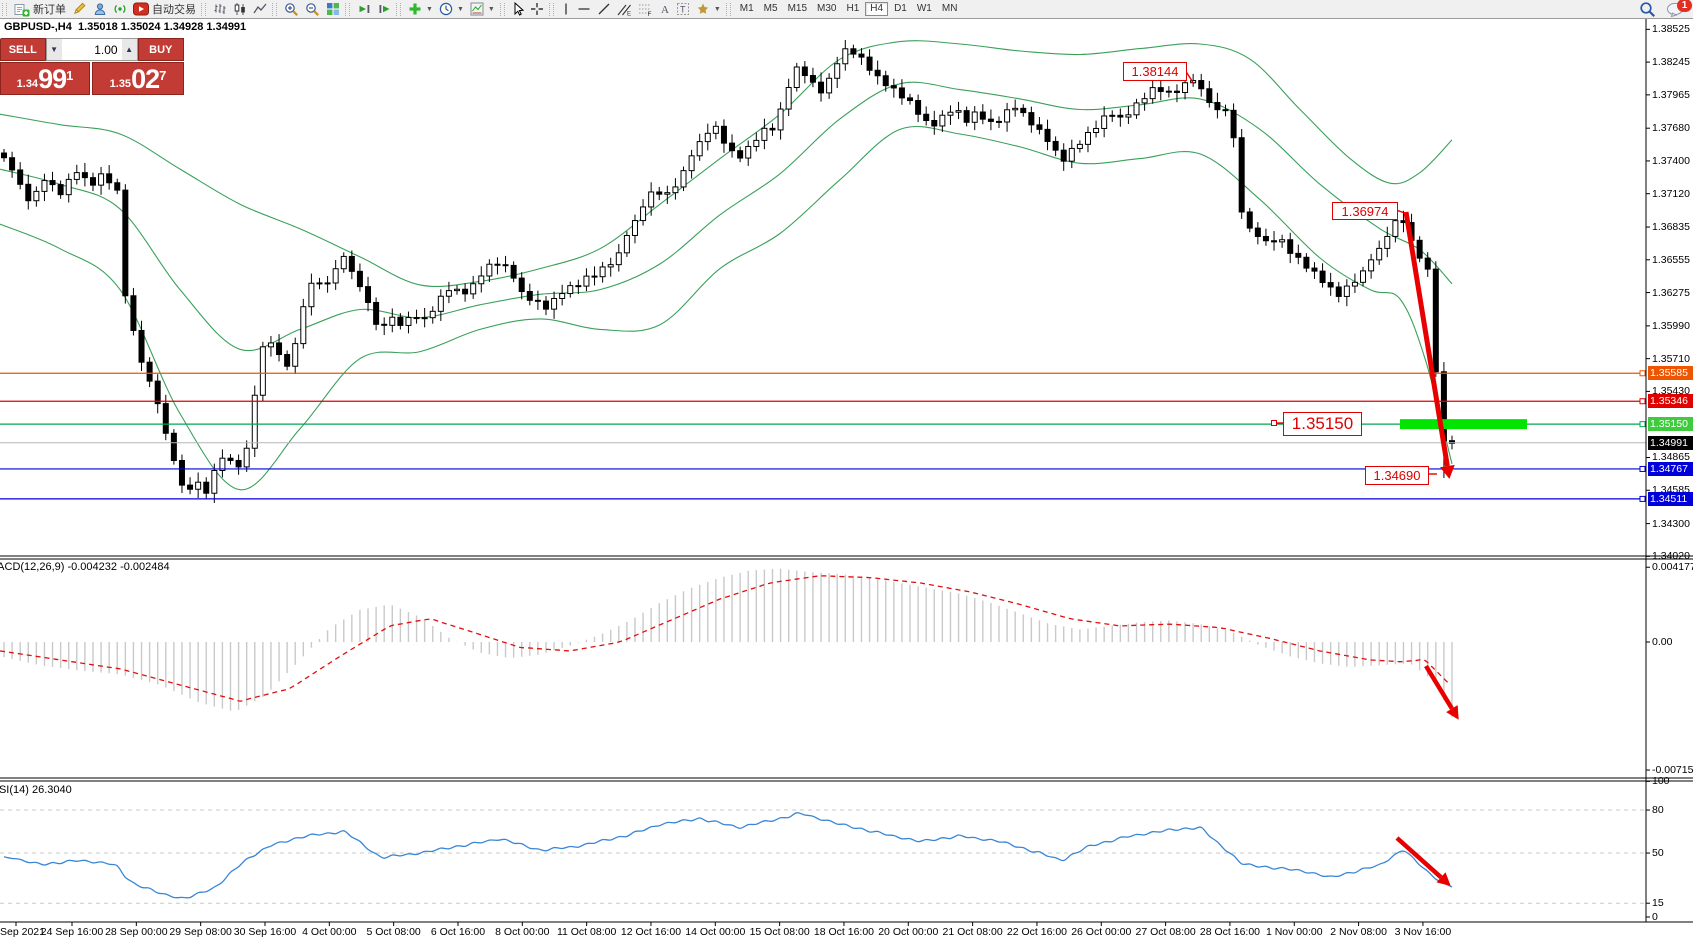  What do you see at coordinates (23, 49) in the screenshot?
I see `sell-button: SELL` at bounding box center [23, 49].